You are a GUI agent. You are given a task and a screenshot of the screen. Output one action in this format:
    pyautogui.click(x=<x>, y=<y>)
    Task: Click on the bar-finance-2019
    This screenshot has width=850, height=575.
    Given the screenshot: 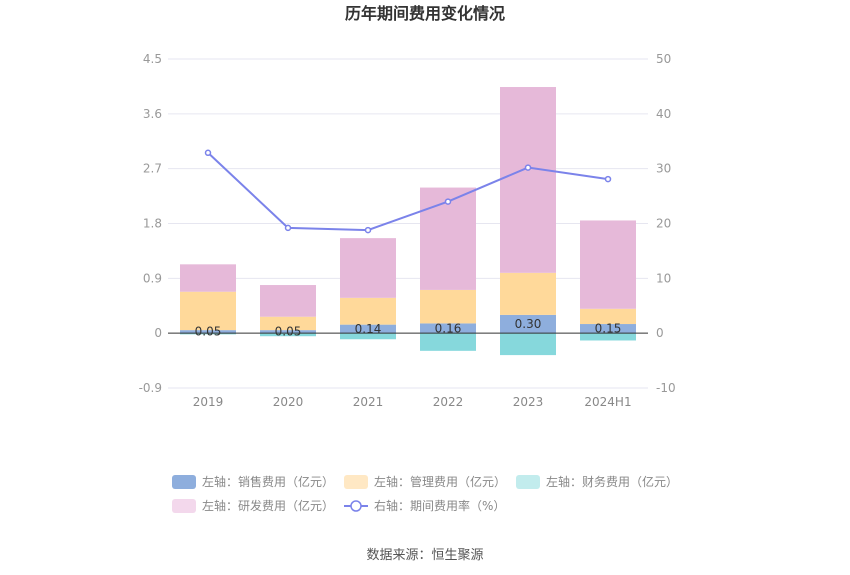 What is the action you would take?
    pyautogui.click(x=208, y=334)
    